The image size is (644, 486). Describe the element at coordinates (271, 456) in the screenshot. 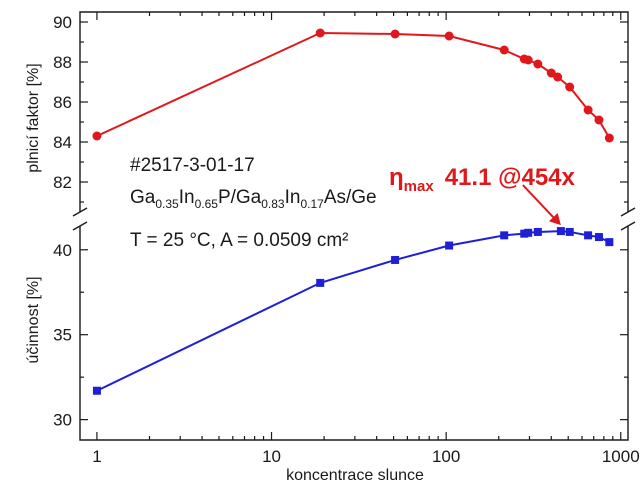

I see `x-tick-label: 10` at that location.